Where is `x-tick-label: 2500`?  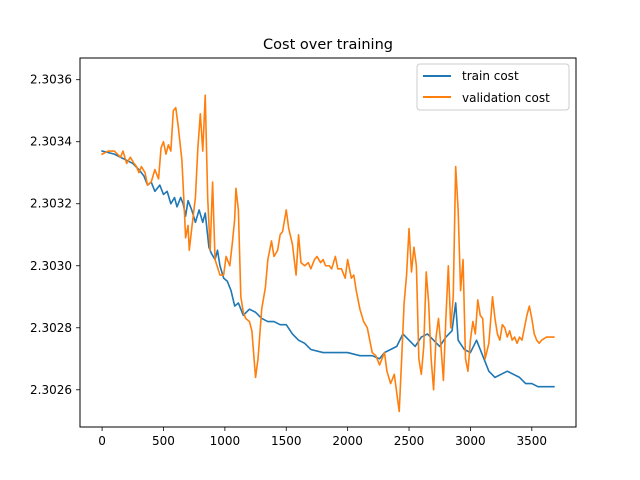 x-tick-label: 2500 is located at coordinates (409, 441).